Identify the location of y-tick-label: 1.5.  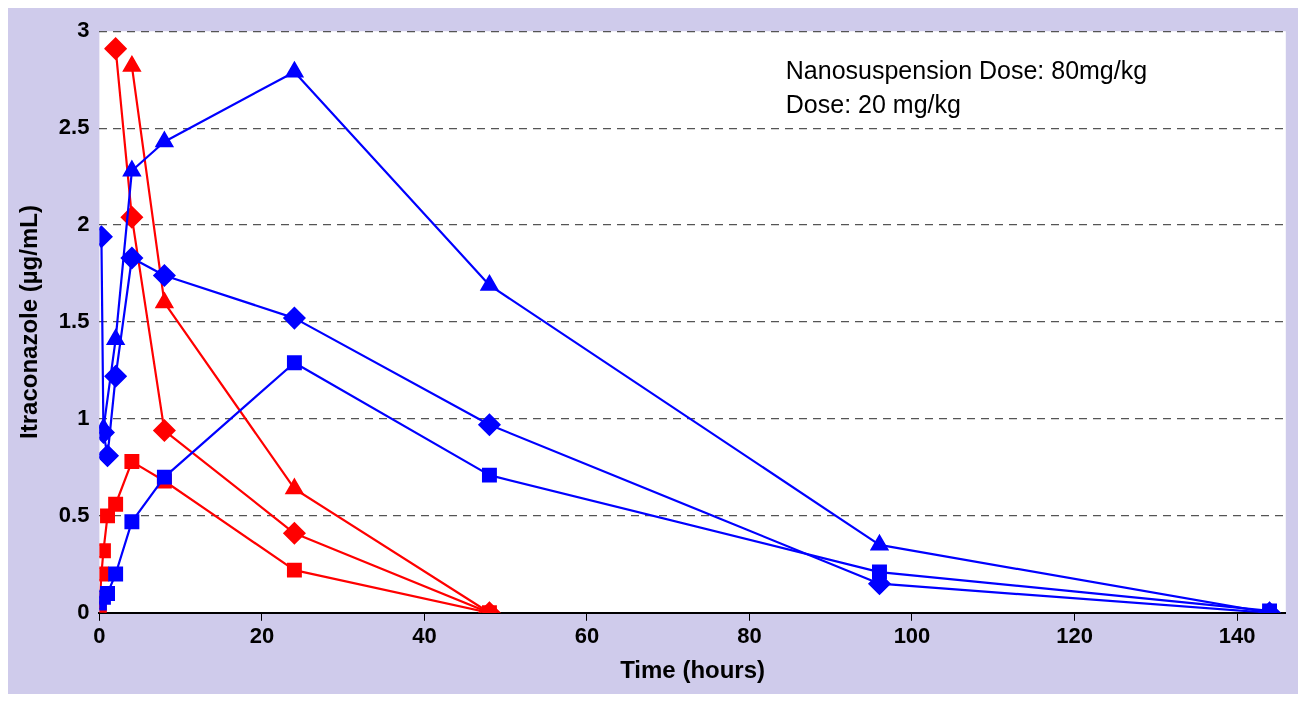
(74, 321).